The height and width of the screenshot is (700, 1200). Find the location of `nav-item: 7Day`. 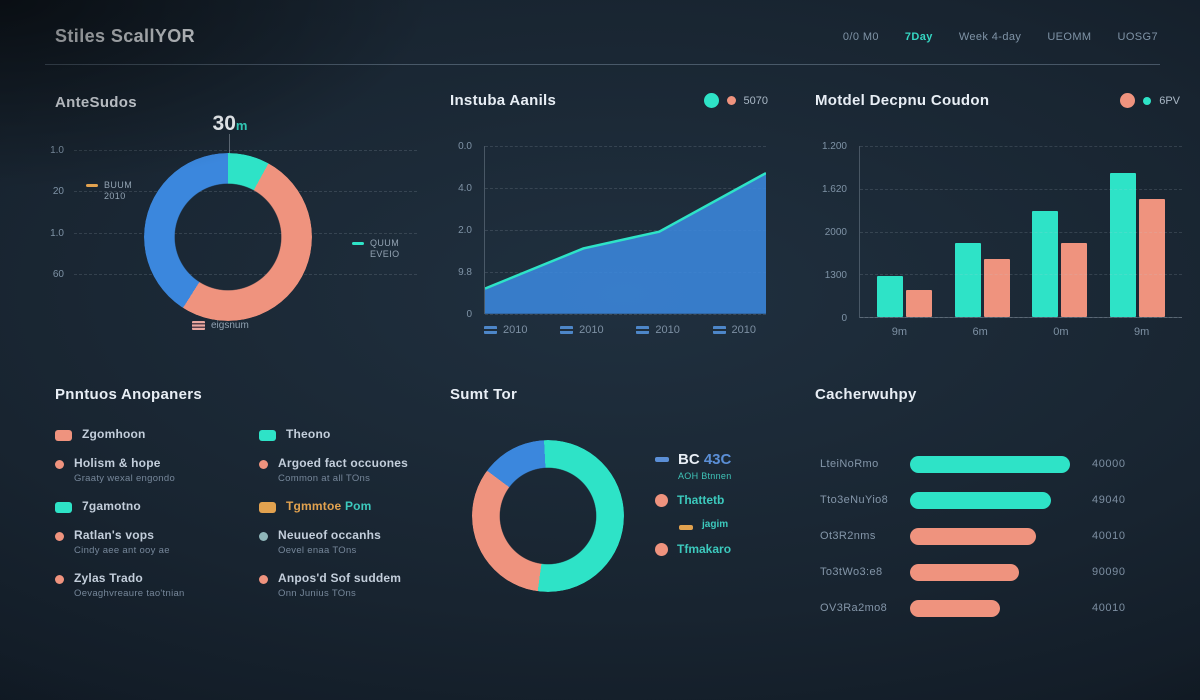

nav-item: 7Day is located at coordinates (918, 36).